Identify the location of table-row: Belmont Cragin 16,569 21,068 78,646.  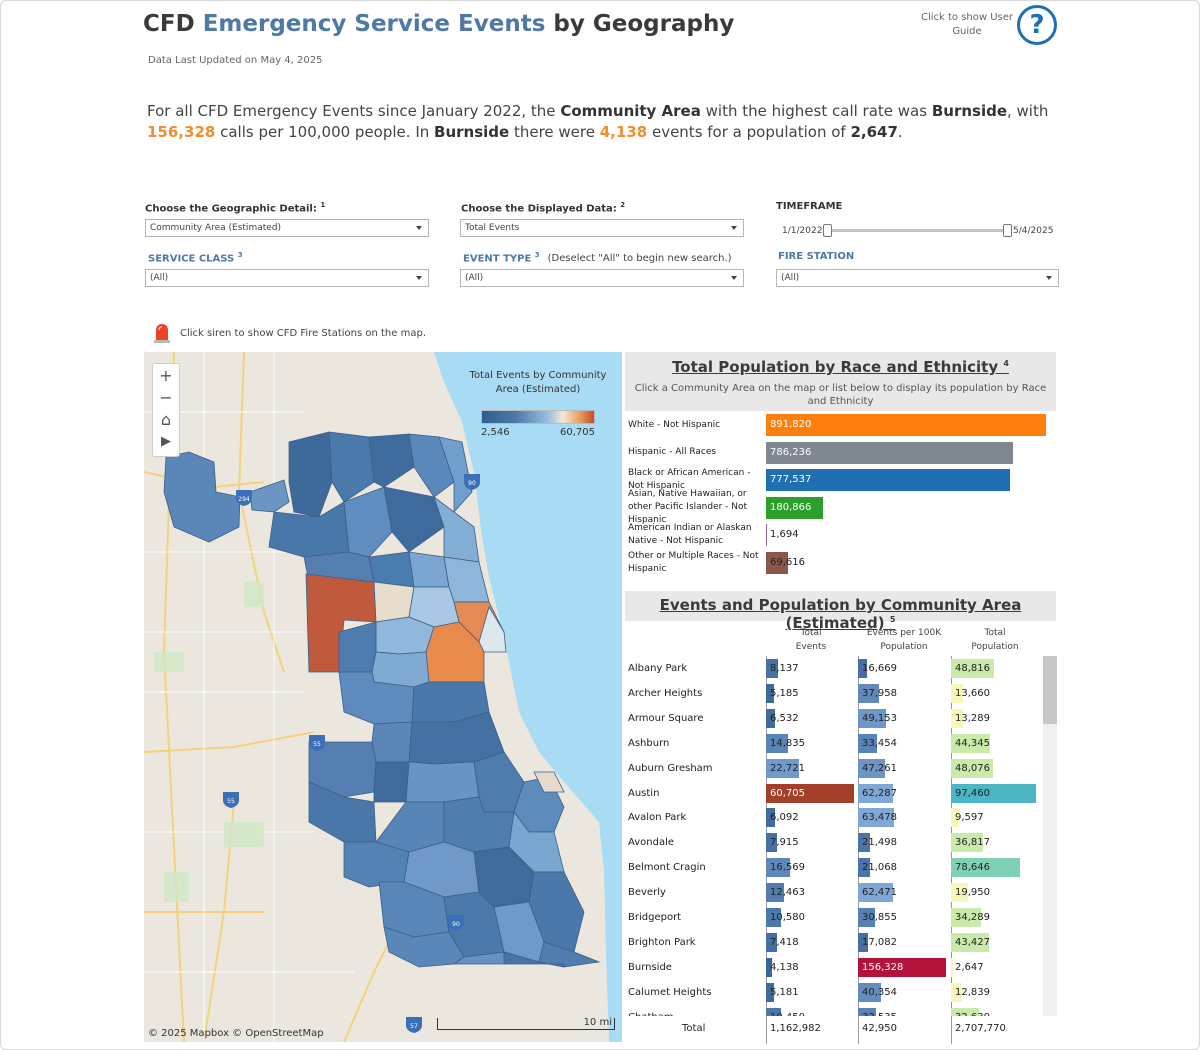
(834, 867).